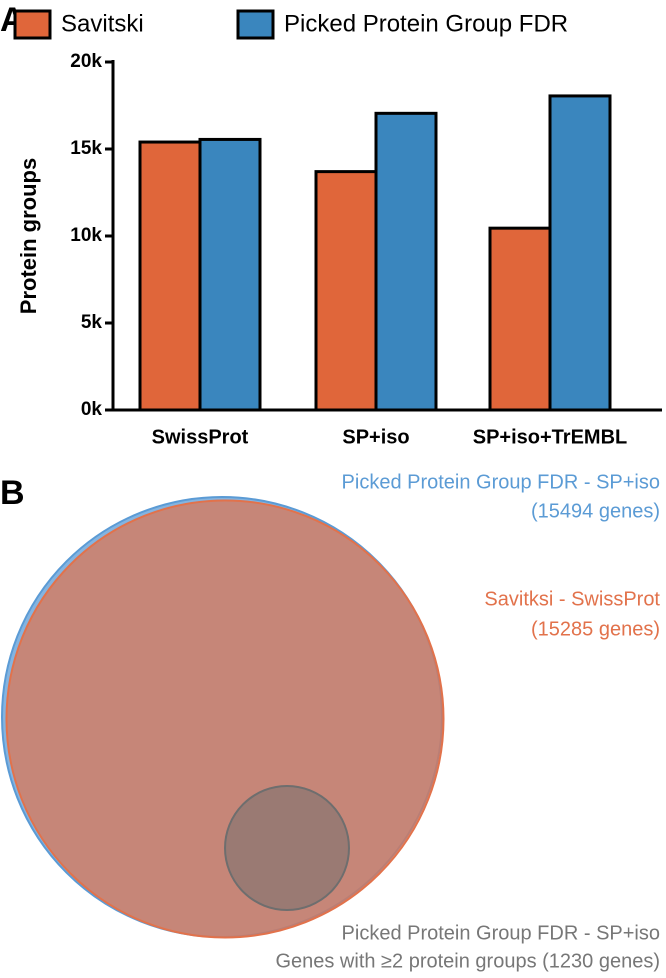  What do you see at coordinates (595, 511) in the screenshot?
I see `venn-detail: (15494 genes)` at bounding box center [595, 511].